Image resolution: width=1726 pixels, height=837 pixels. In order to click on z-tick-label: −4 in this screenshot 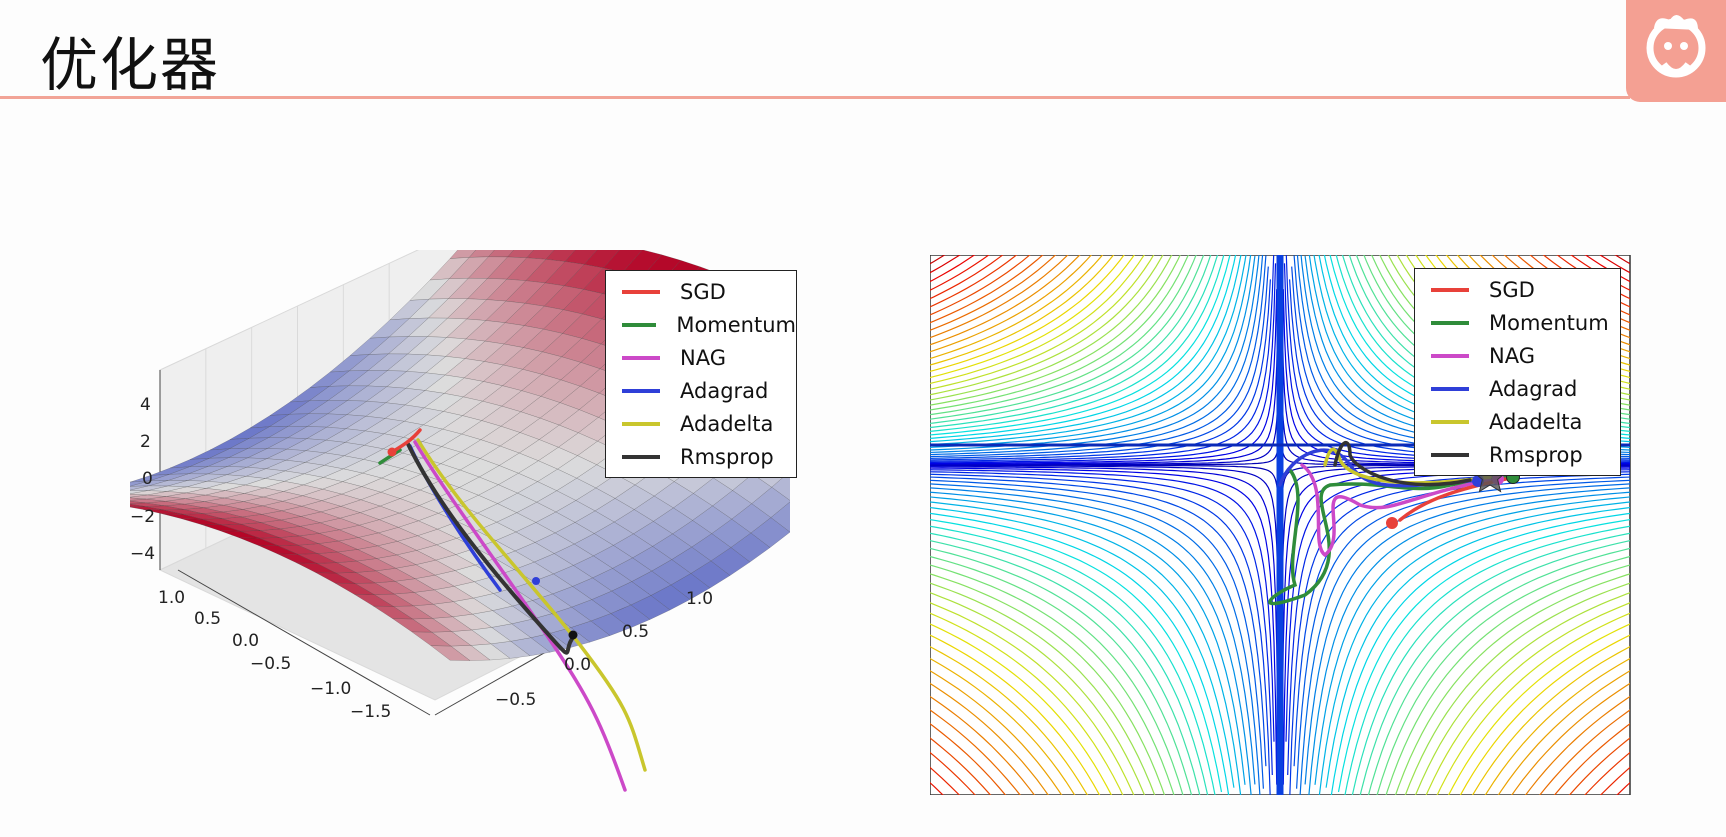, I will do `click(142, 554)`.